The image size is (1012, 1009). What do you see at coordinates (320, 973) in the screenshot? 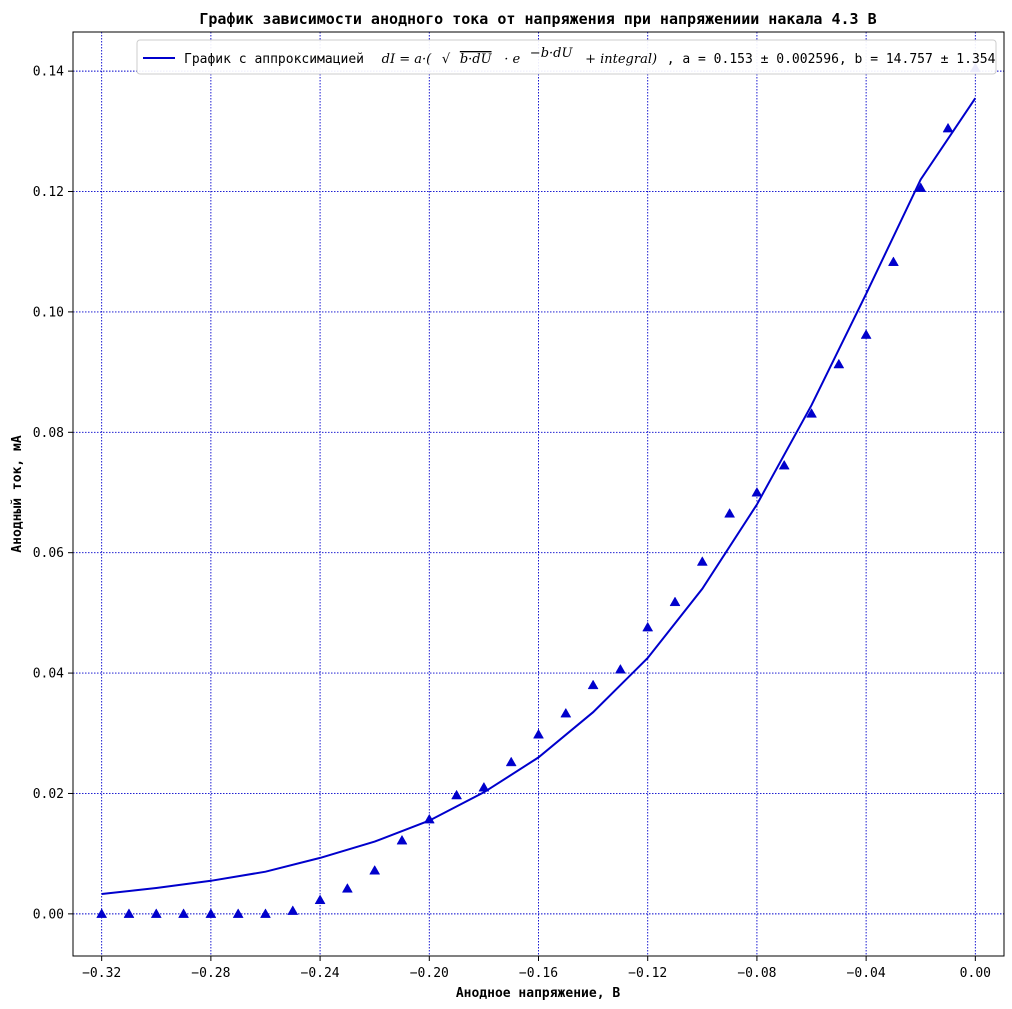
I see `x-tick-label: −0.24` at bounding box center [320, 973].